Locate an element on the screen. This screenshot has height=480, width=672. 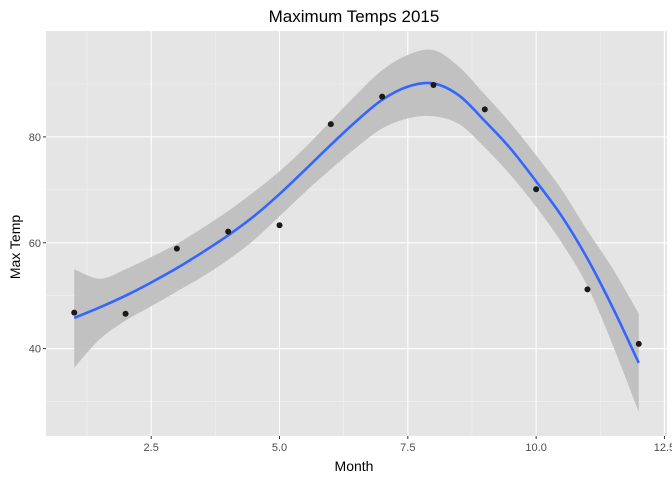
y-axis-title: Max Temp is located at coordinates (15, 247).